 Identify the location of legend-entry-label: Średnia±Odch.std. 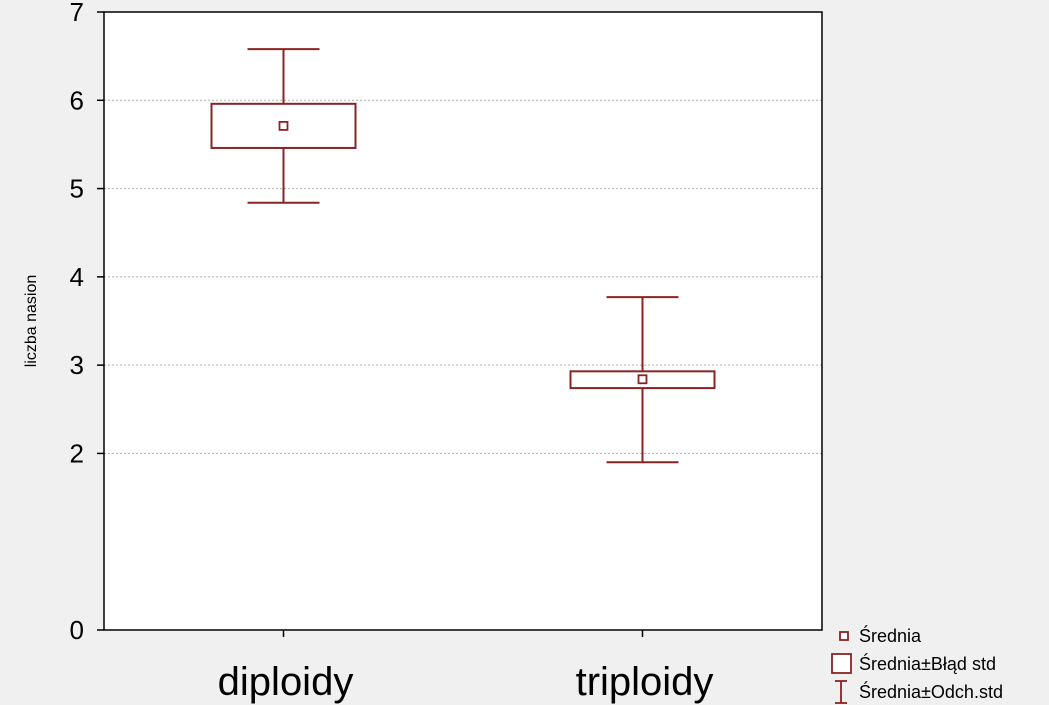
(931, 691).